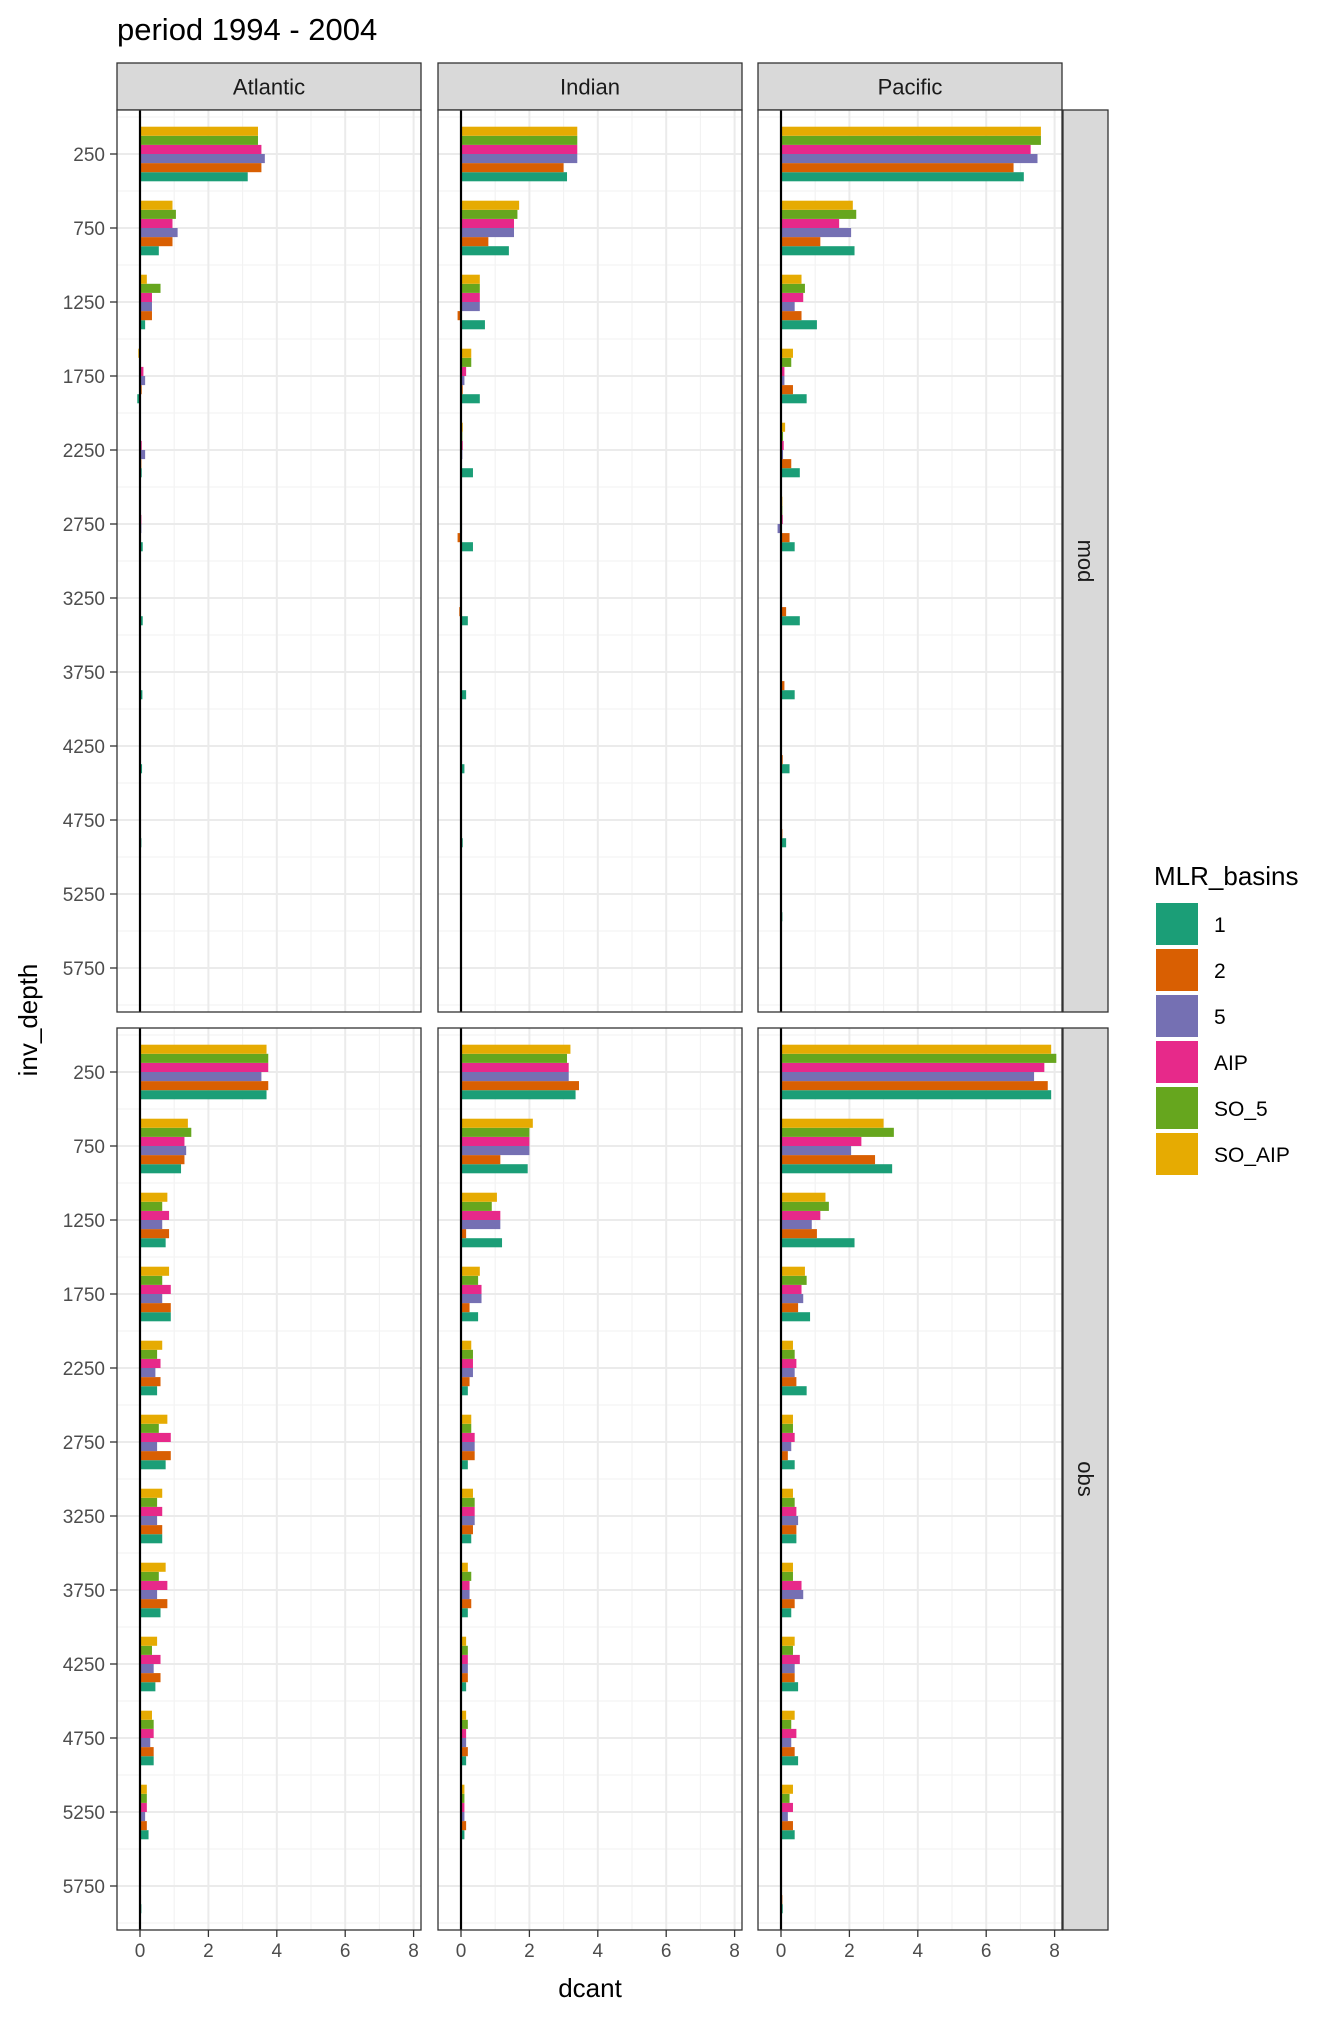 The width and height of the screenshot is (1344, 2021). What do you see at coordinates (1085, 561) in the screenshot?
I see `facet-label-mod: mod` at bounding box center [1085, 561].